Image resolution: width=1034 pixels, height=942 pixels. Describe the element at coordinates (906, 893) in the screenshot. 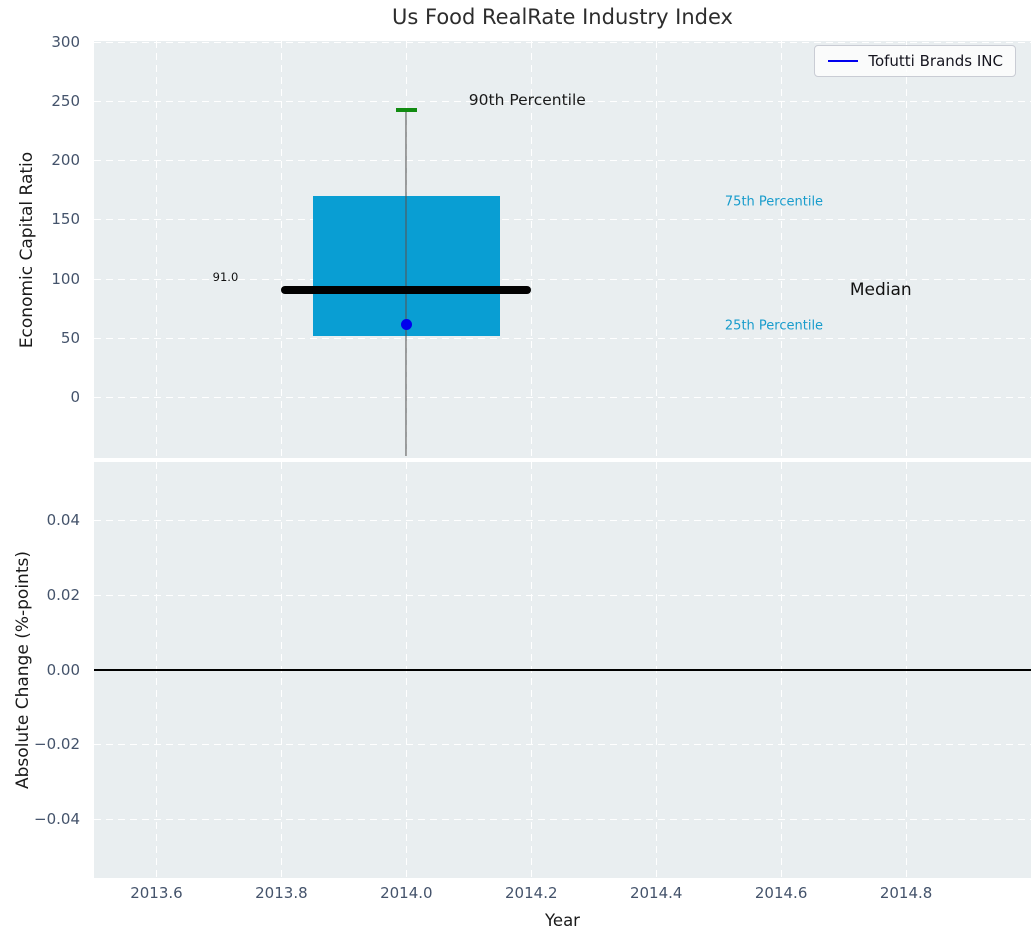

I see `x-tick-label: 2014.8` at that location.